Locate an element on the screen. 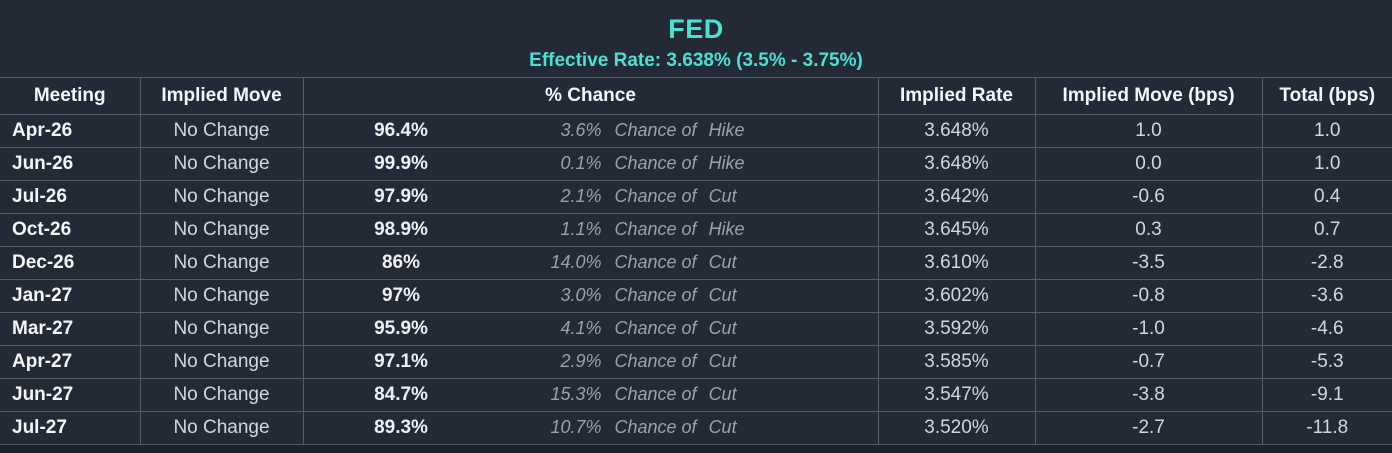 The width and height of the screenshot is (1392, 453). implied-rate-cell: 3.610% is located at coordinates (956, 263).